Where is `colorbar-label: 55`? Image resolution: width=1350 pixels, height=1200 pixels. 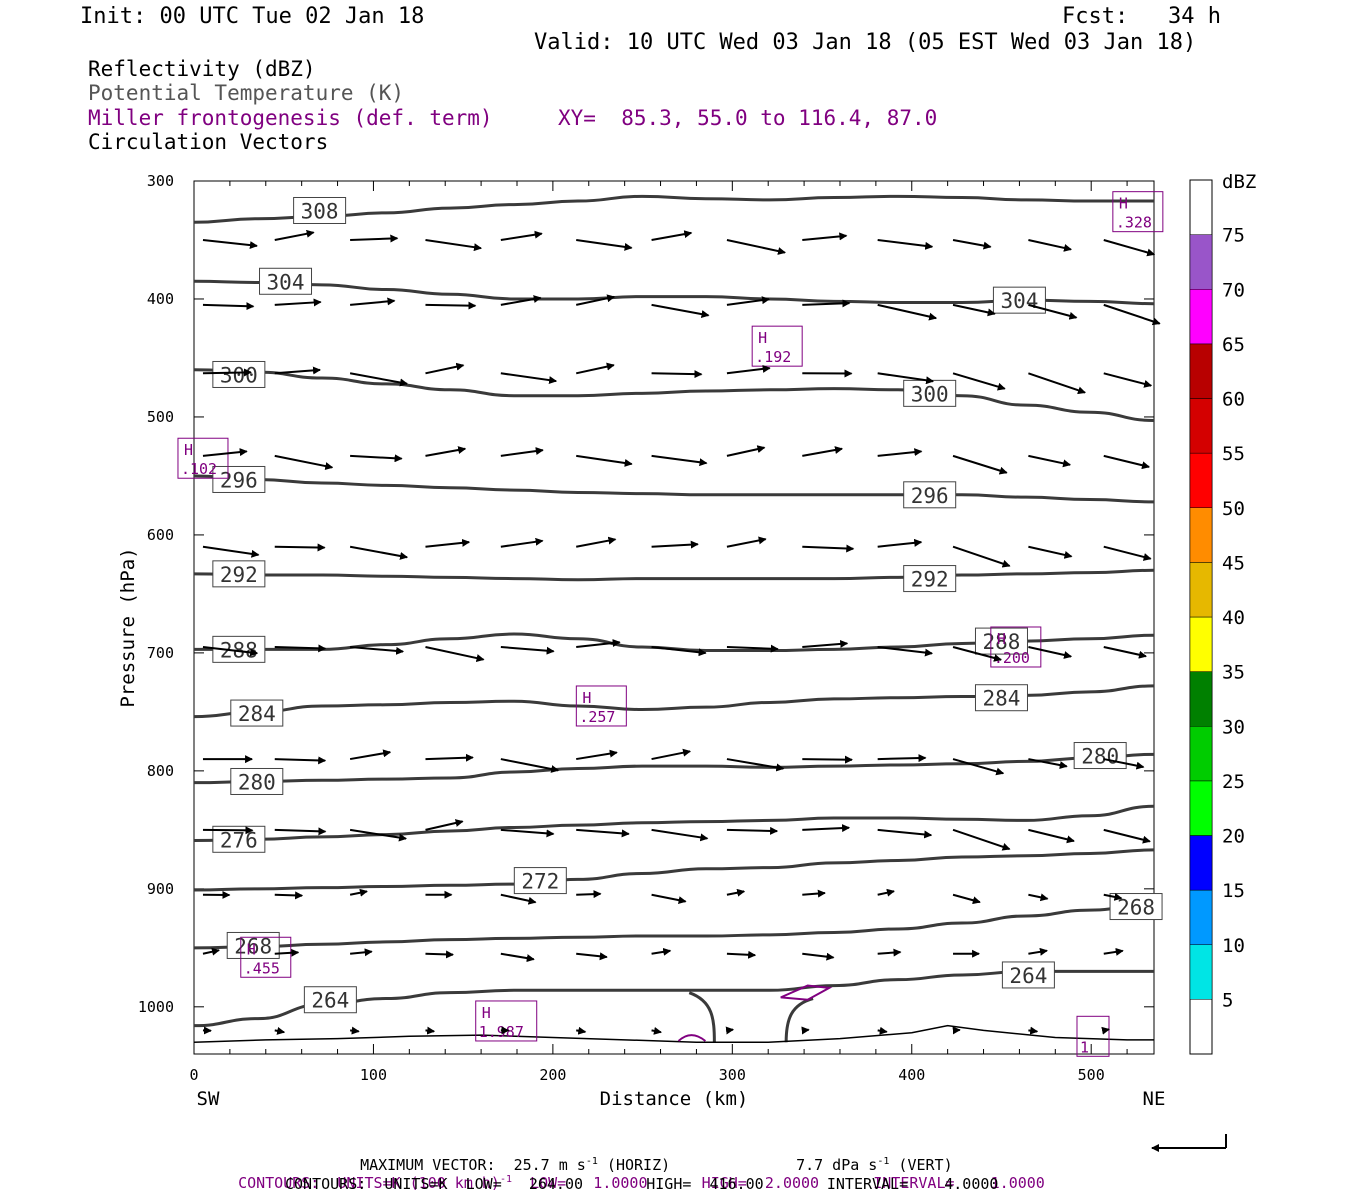 colorbar-label: 55 is located at coordinates (1233, 454).